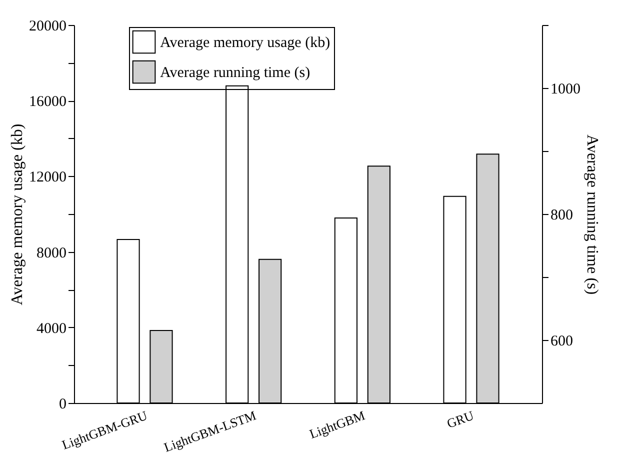 This screenshot has height=467, width=630. I want to click on y-tick-label: 0, so click(62, 404).